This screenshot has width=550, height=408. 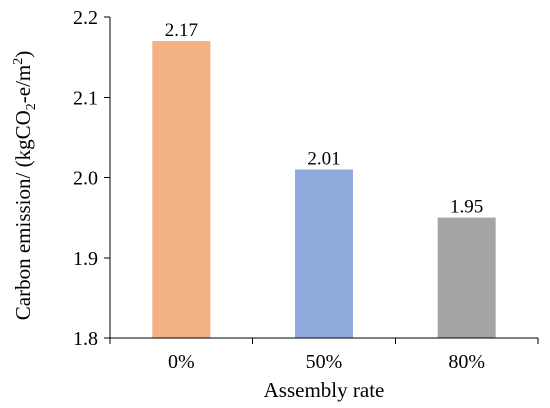 I want to click on bar-data-label: 2.01, so click(x=323, y=158).